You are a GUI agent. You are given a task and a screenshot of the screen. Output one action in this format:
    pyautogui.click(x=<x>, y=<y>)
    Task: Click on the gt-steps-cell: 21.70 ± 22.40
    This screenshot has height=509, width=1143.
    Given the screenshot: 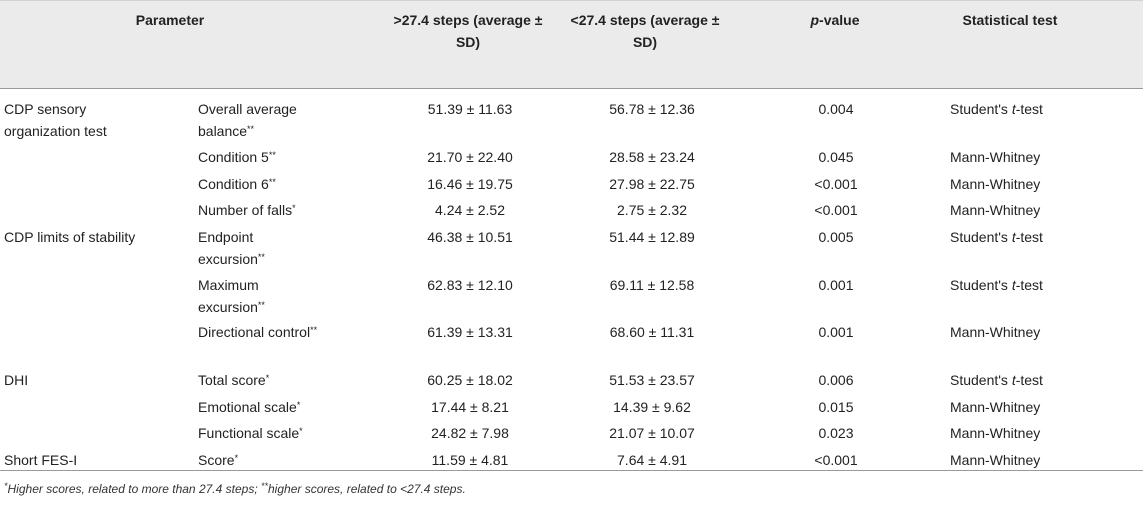 What is the action you would take?
    pyautogui.click(x=470, y=157)
    